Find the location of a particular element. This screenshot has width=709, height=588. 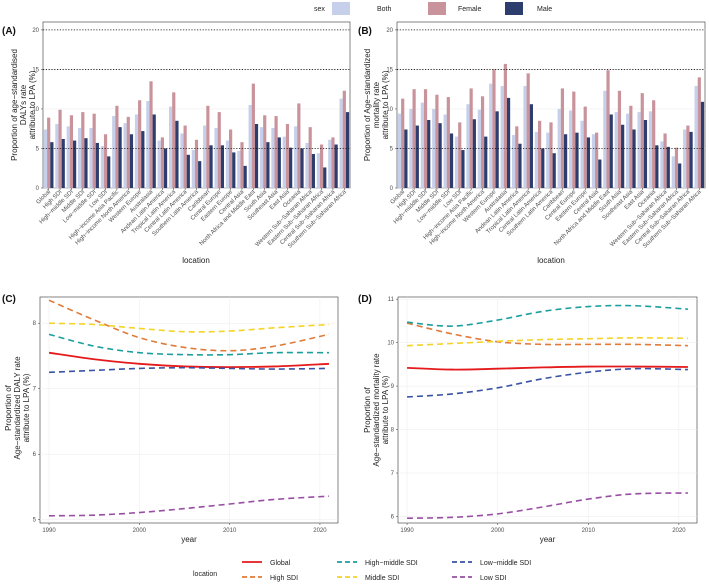

panel-b-bar-high-sdi-male is located at coordinates (417, 156).